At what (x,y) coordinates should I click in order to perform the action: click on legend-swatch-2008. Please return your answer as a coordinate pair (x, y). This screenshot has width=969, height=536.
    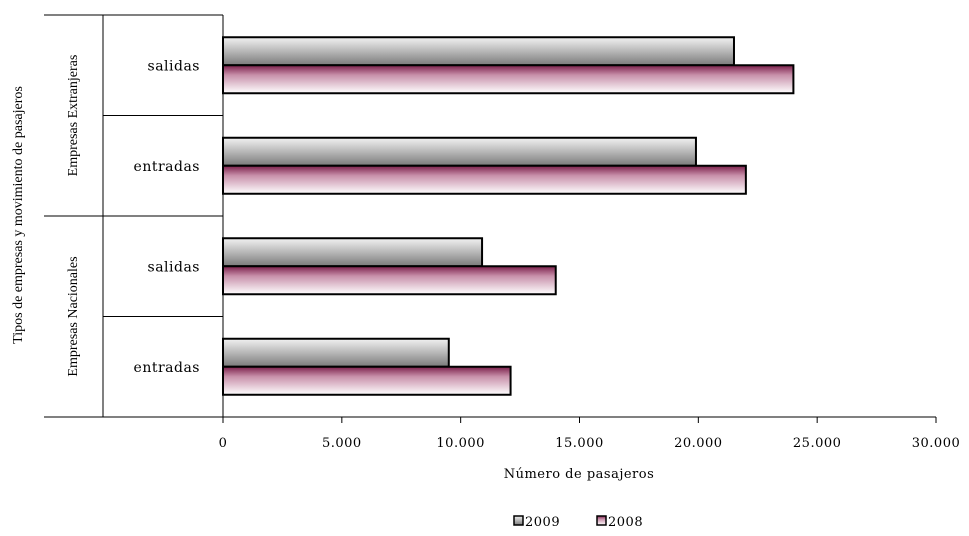
    Looking at the image, I should click on (601, 520).